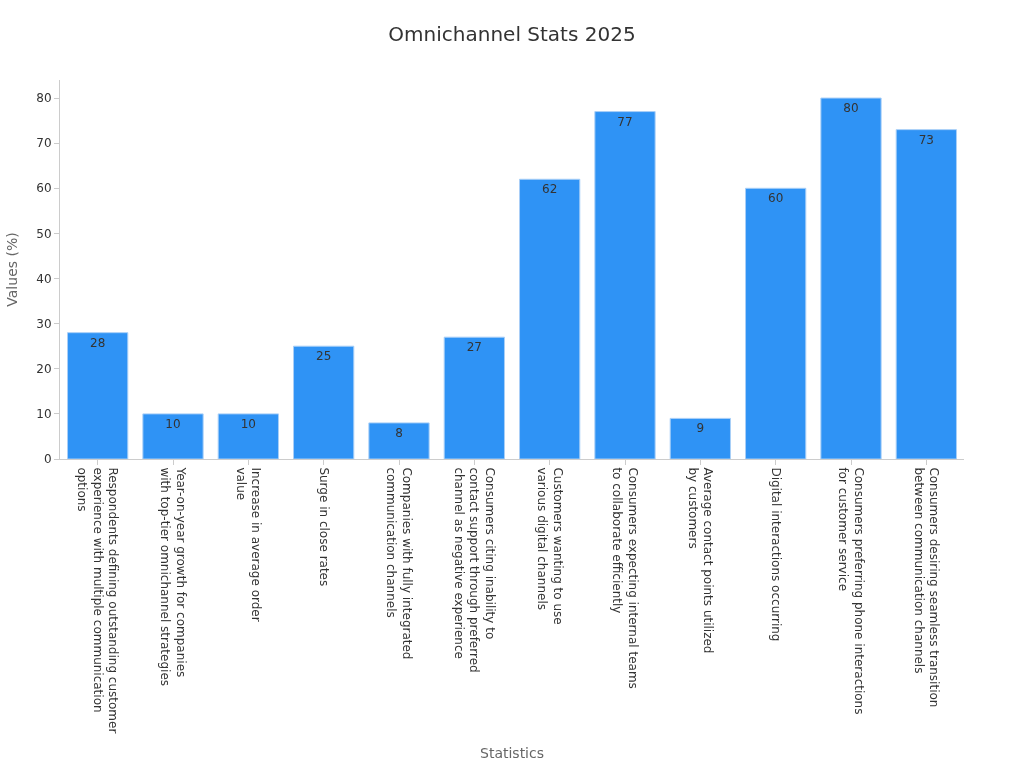 This screenshot has width=1024, height=768. I want to click on data-label: 73, so click(926, 139).